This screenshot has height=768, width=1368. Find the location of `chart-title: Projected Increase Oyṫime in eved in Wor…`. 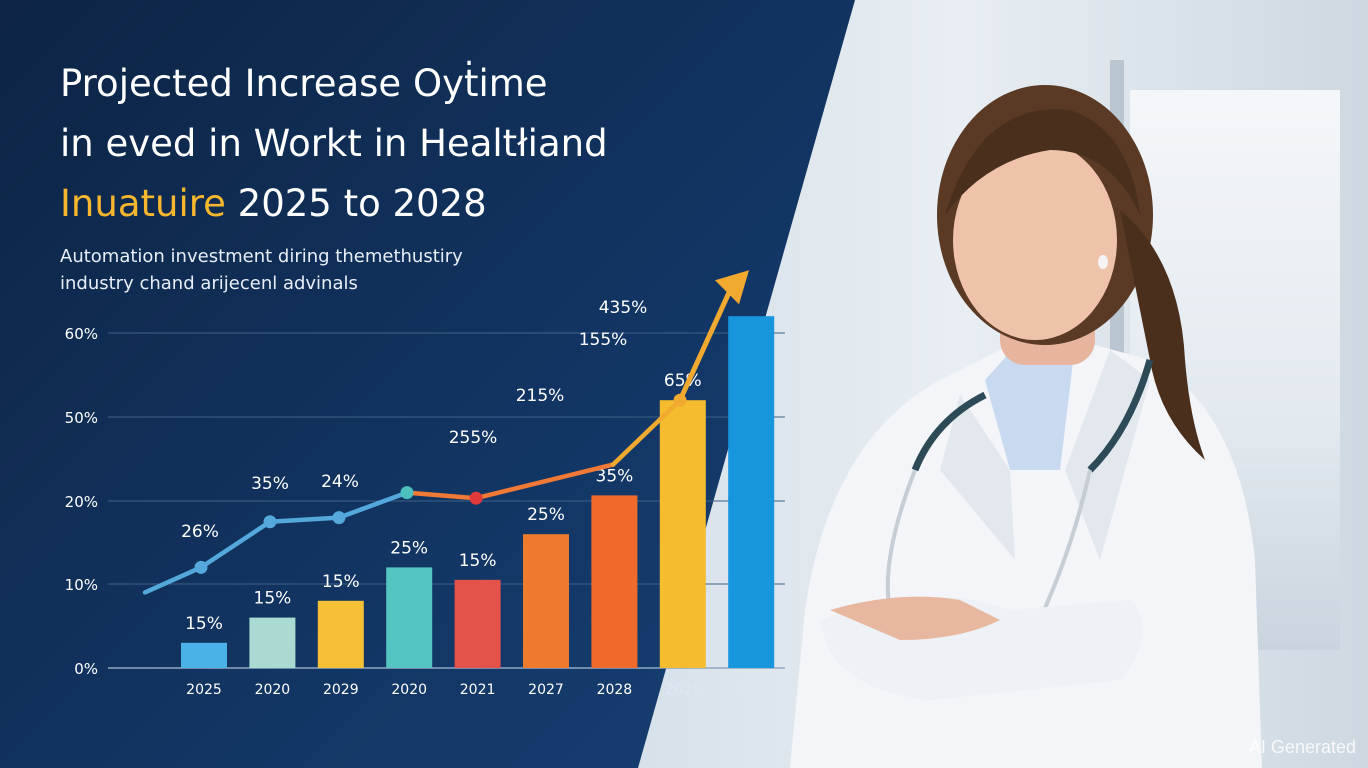

chart-title: Projected Increase Oyṫime in eved in Wor… is located at coordinates (430, 144).